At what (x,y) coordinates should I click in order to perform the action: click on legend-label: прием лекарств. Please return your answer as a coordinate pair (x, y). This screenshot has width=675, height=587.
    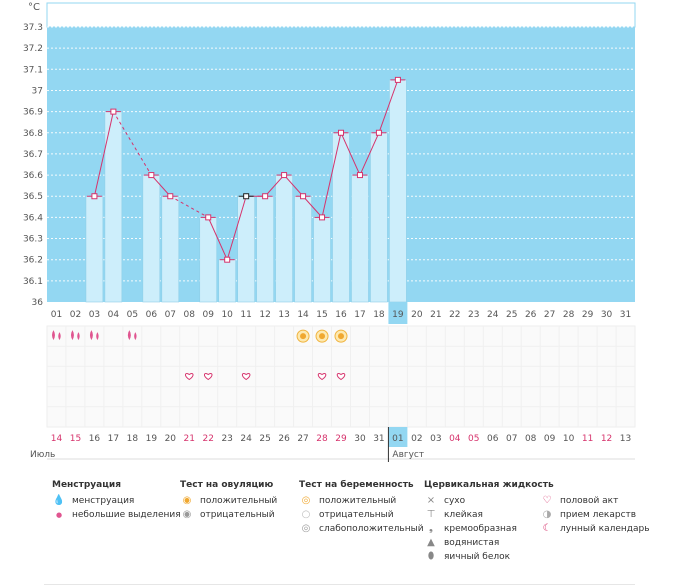
    Looking at the image, I should click on (598, 515).